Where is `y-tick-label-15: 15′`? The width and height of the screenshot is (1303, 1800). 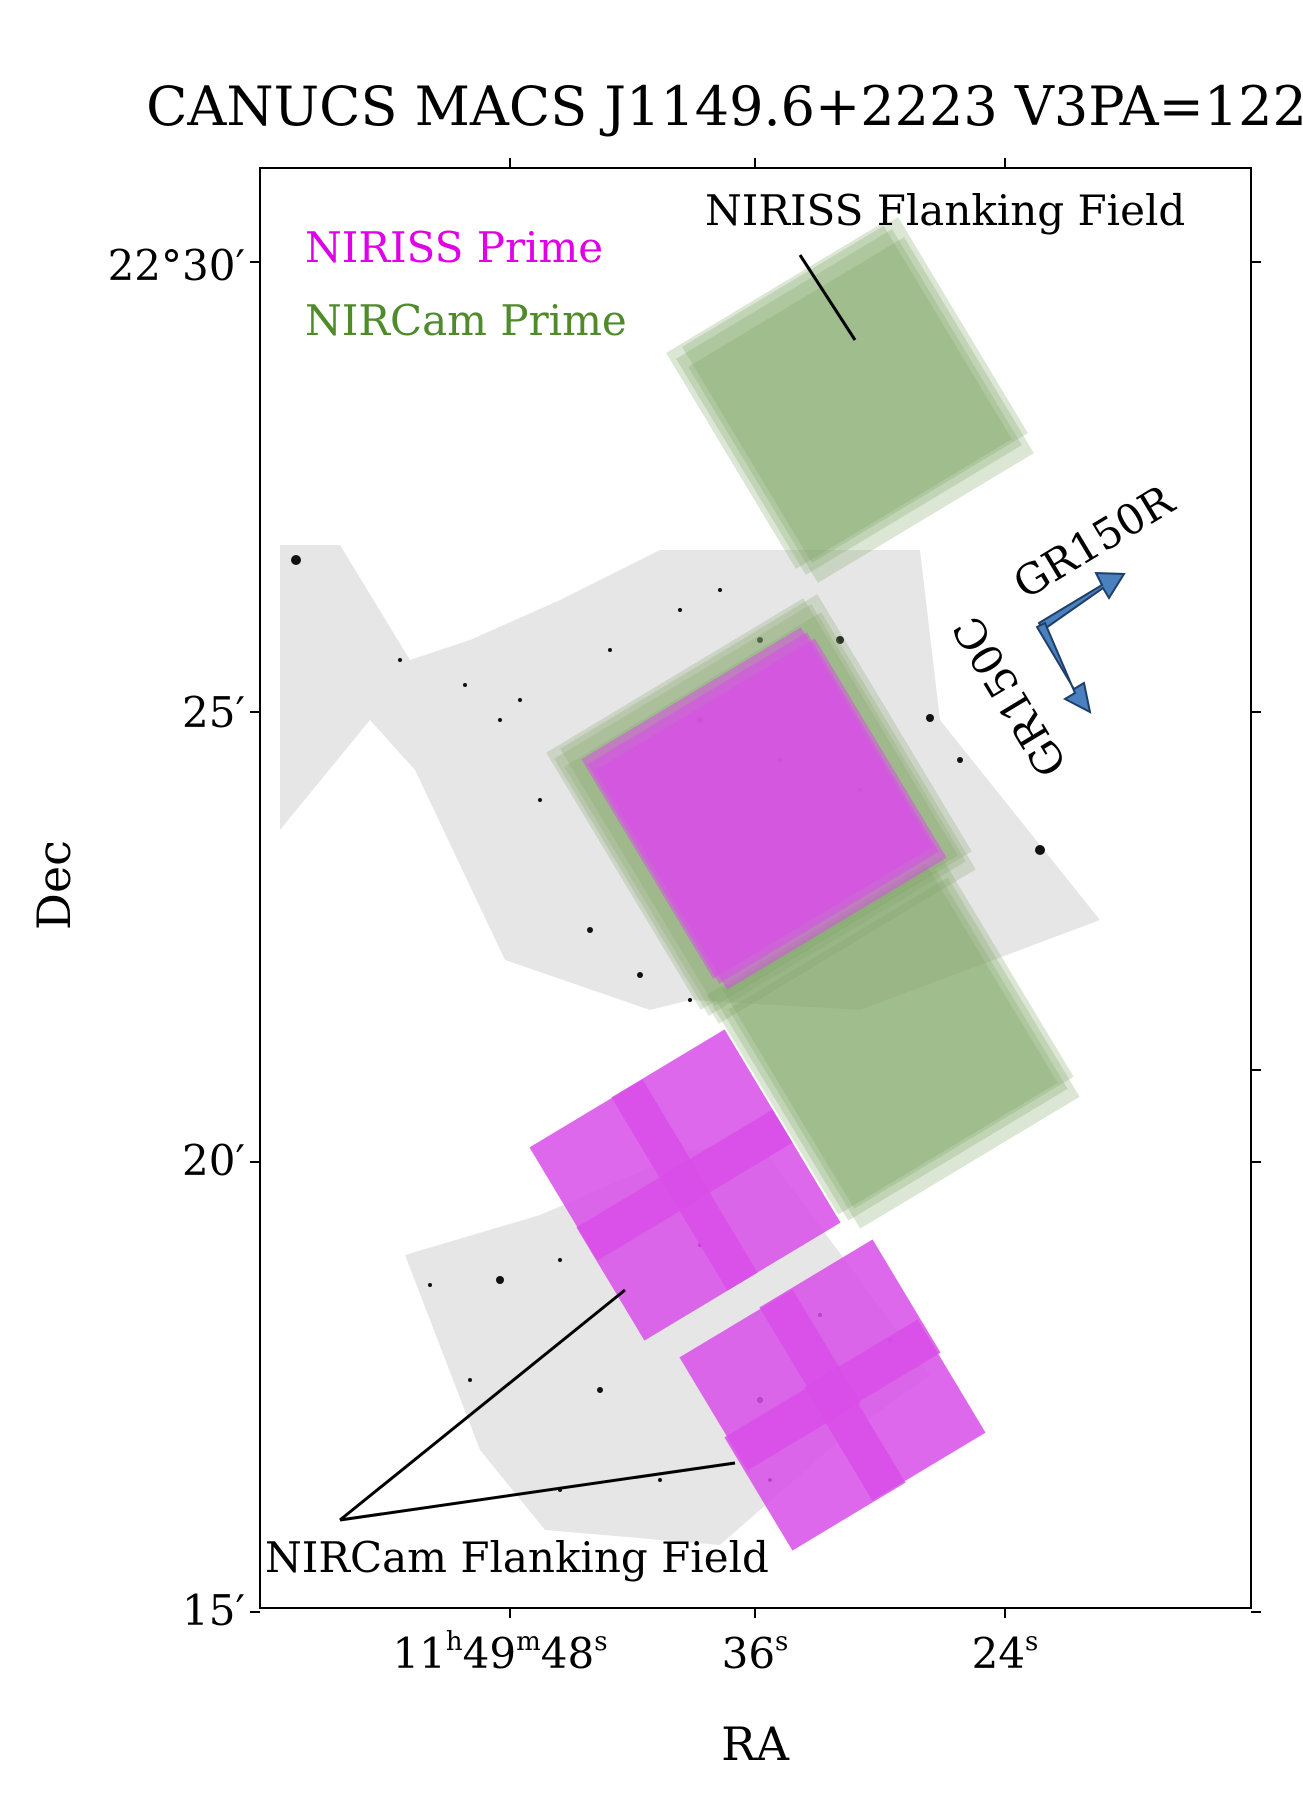 y-tick-label-15: 15′ is located at coordinates (213, 1610).